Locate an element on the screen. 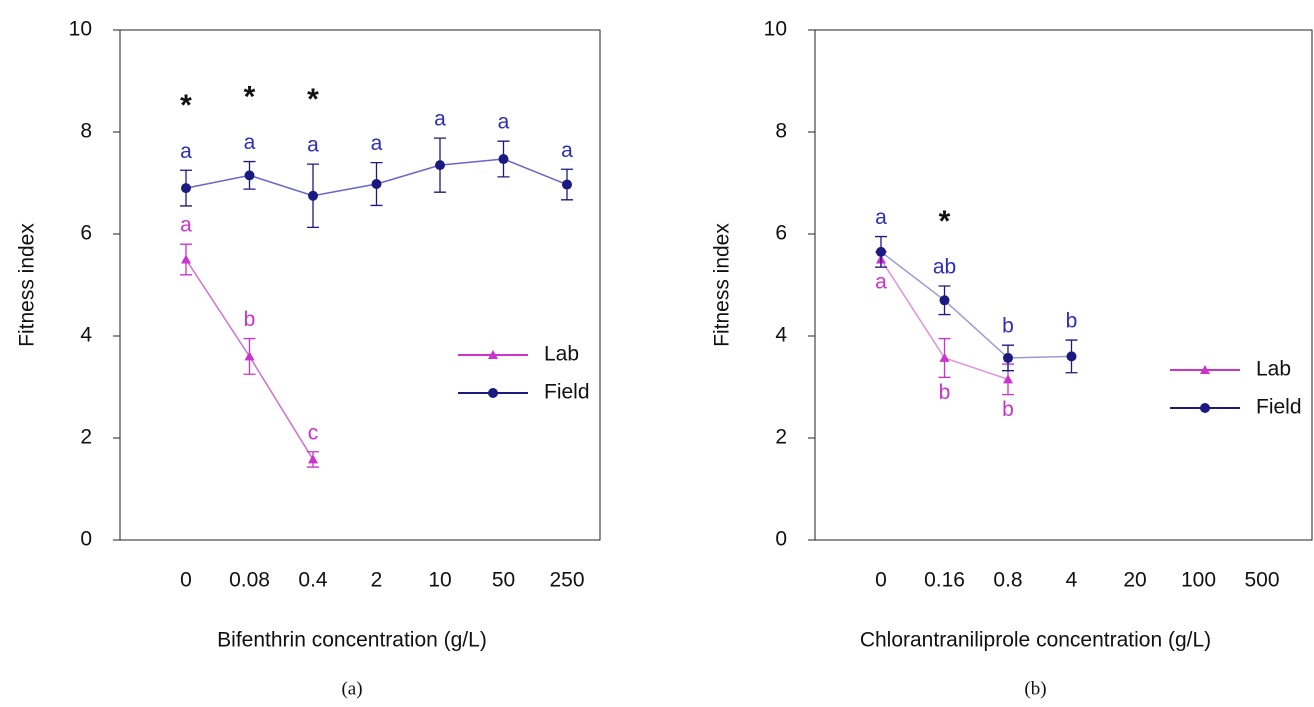 Image resolution: width=1314 pixels, height=707 pixels. x-tick-label: 500 is located at coordinates (1261, 580).